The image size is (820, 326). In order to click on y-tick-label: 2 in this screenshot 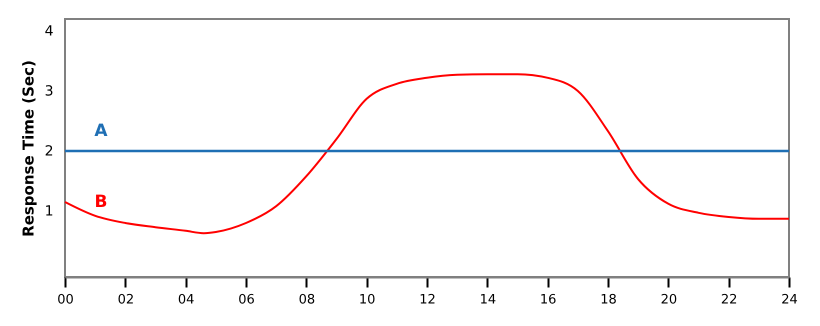, I will do `click(49, 152)`.